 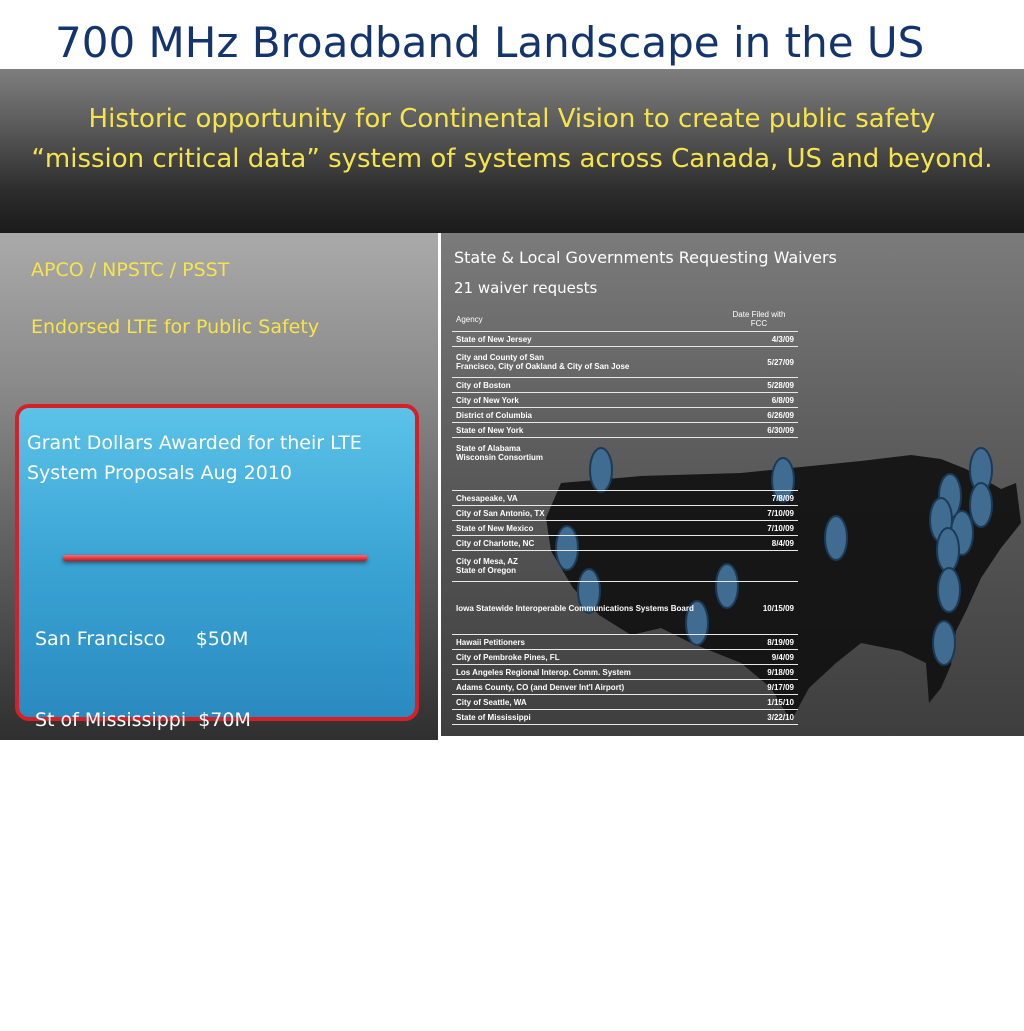 I want to click on table-row: District of Columbia 6/26/09, so click(x=625, y=415).